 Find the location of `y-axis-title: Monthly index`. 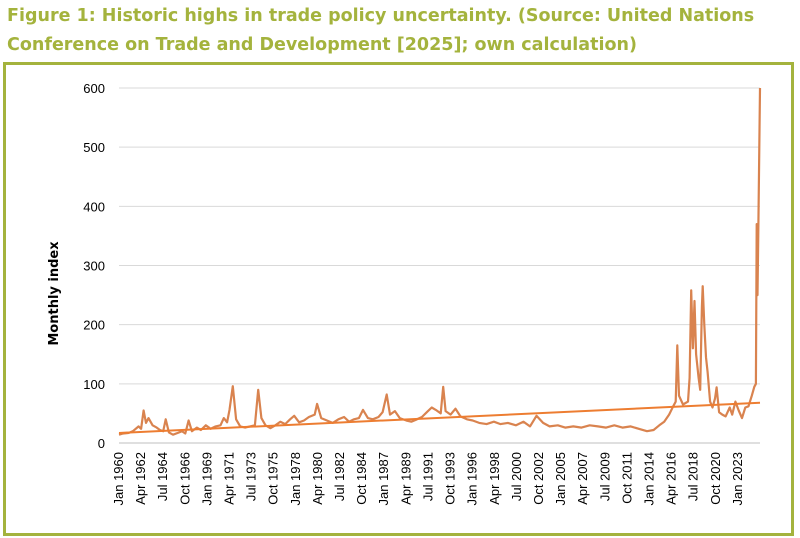

y-axis-title: Monthly index is located at coordinates (54, 293).